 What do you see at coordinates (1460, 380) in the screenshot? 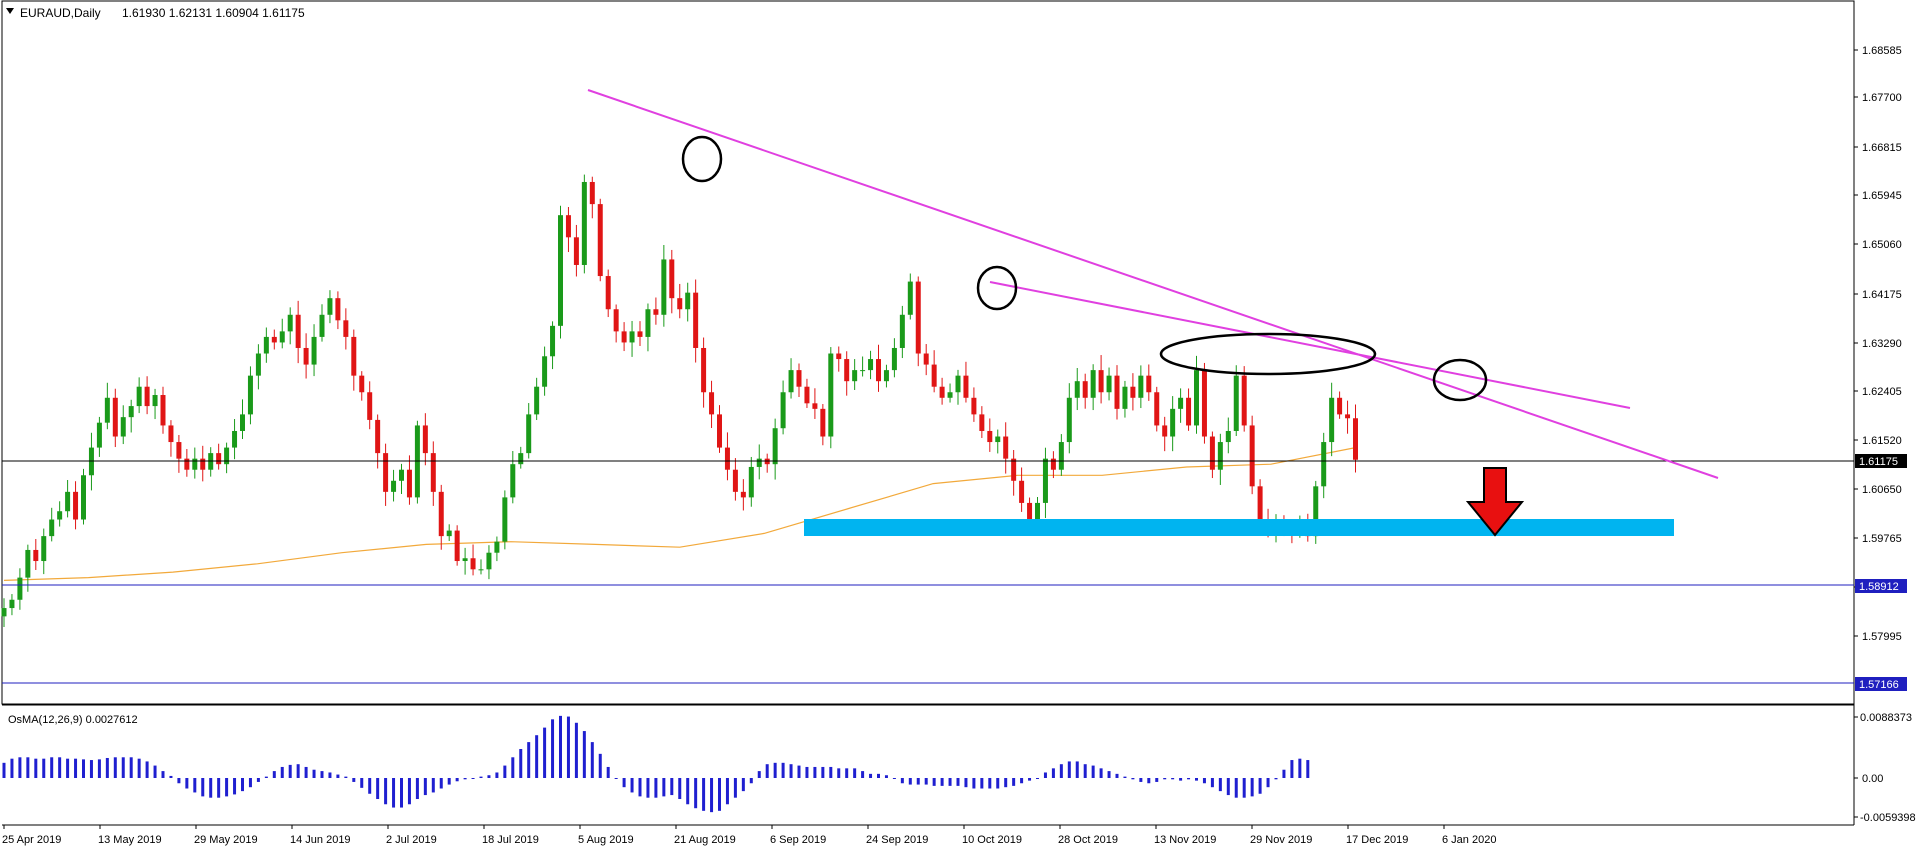
I see `ellipse-jan-high` at bounding box center [1460, 380].